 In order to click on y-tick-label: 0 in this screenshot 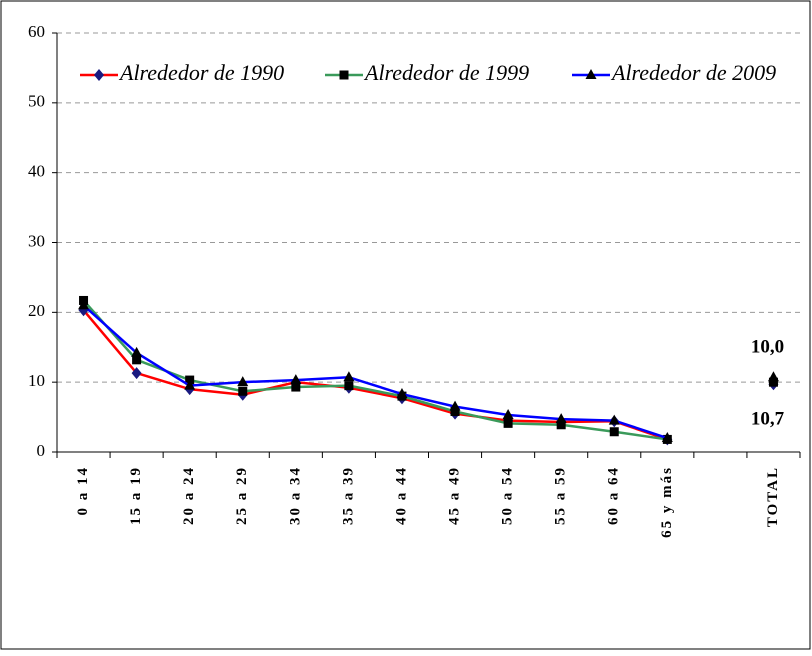, I will do `click(41, 450)`.